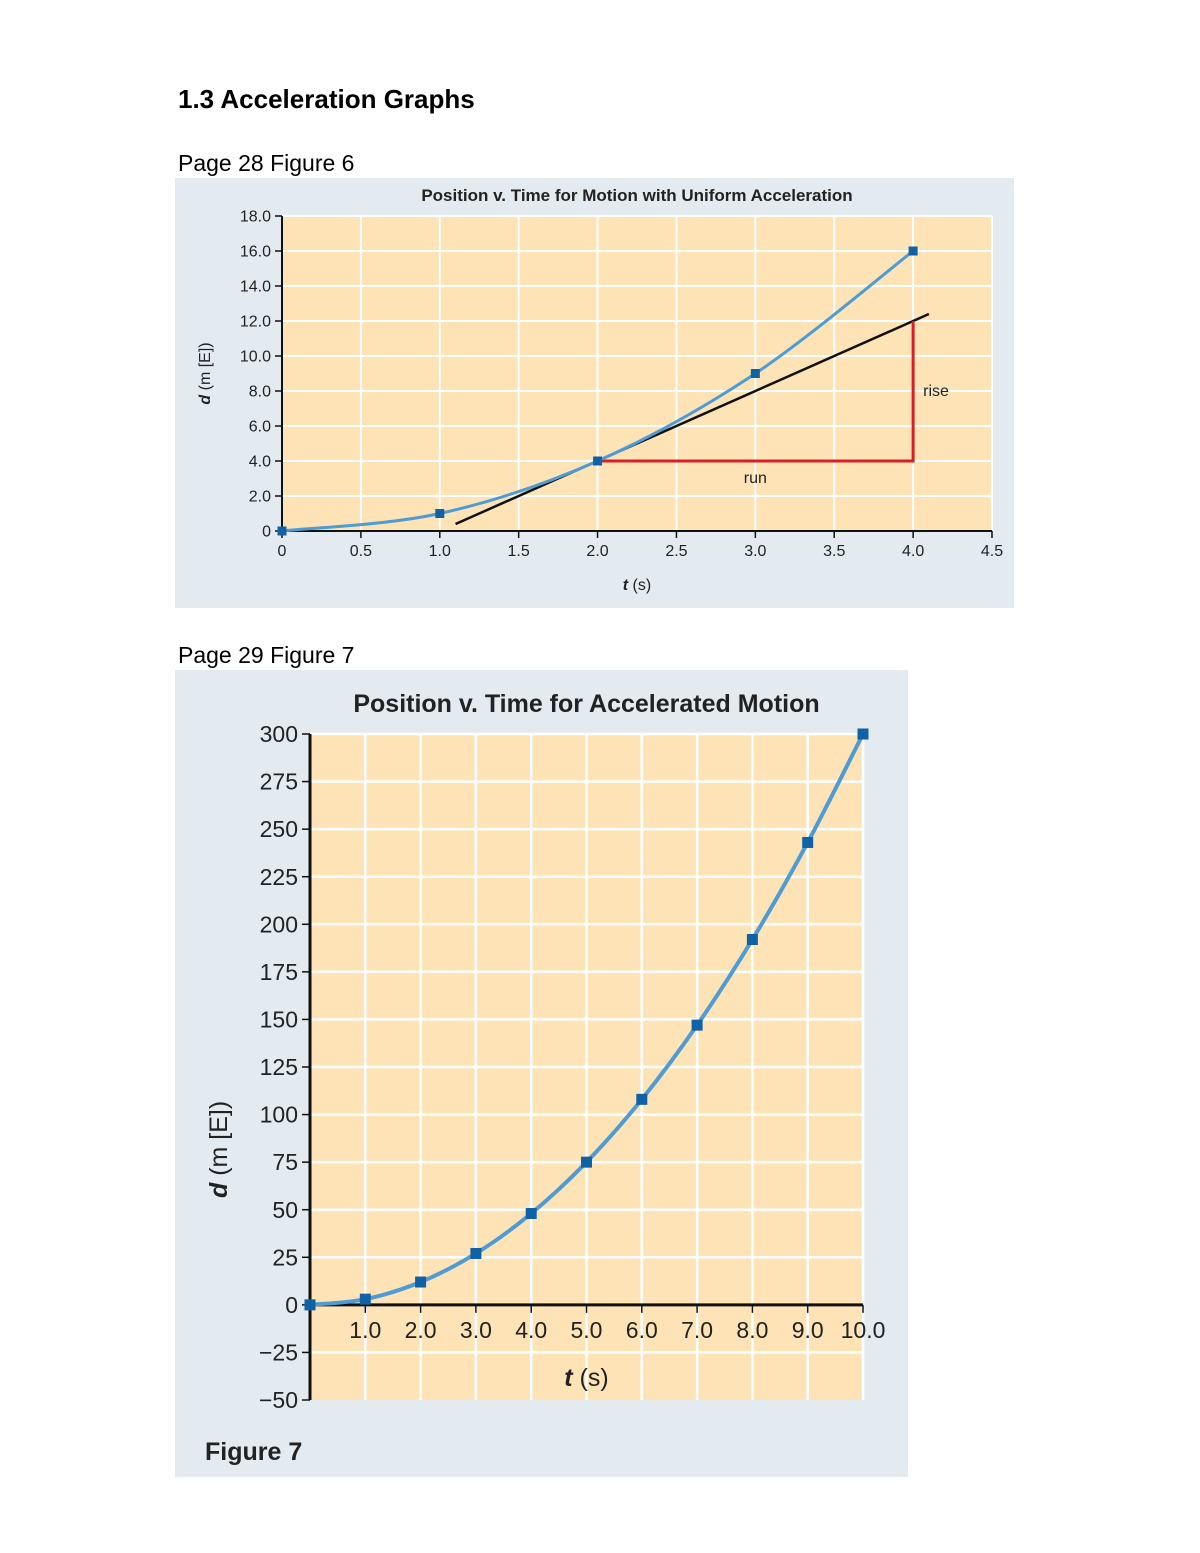 Image resolution: width=1200 pixels, height=1553 pixels. What do you see at coordinates (255, 217) in the screenshot?
I see `y-tick-label: 18.0` at bounding box center [255, 217].